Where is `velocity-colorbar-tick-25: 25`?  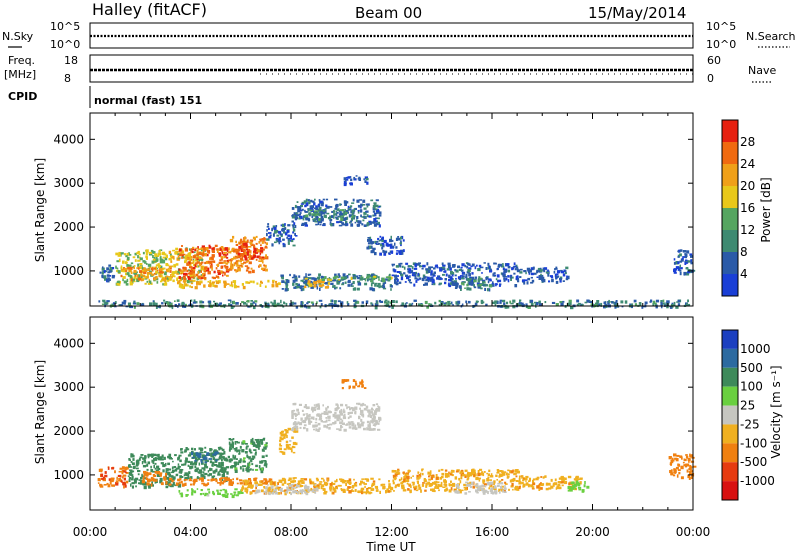 velocity-colorbar-tick-25: 25 is located at coordinates (747, 406).